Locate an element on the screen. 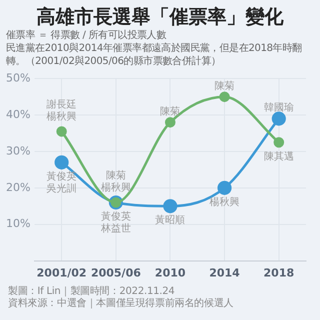 This screenshot has height=320, width=320. data-label: 楊秋興 is located at coordinates (225, 202).